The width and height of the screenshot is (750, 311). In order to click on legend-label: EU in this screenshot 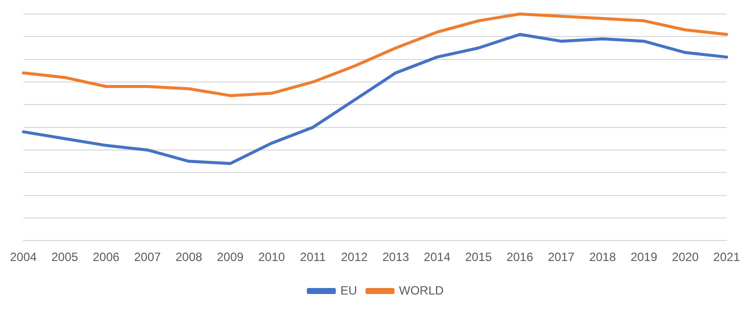, I will do `click(349, 290)`.